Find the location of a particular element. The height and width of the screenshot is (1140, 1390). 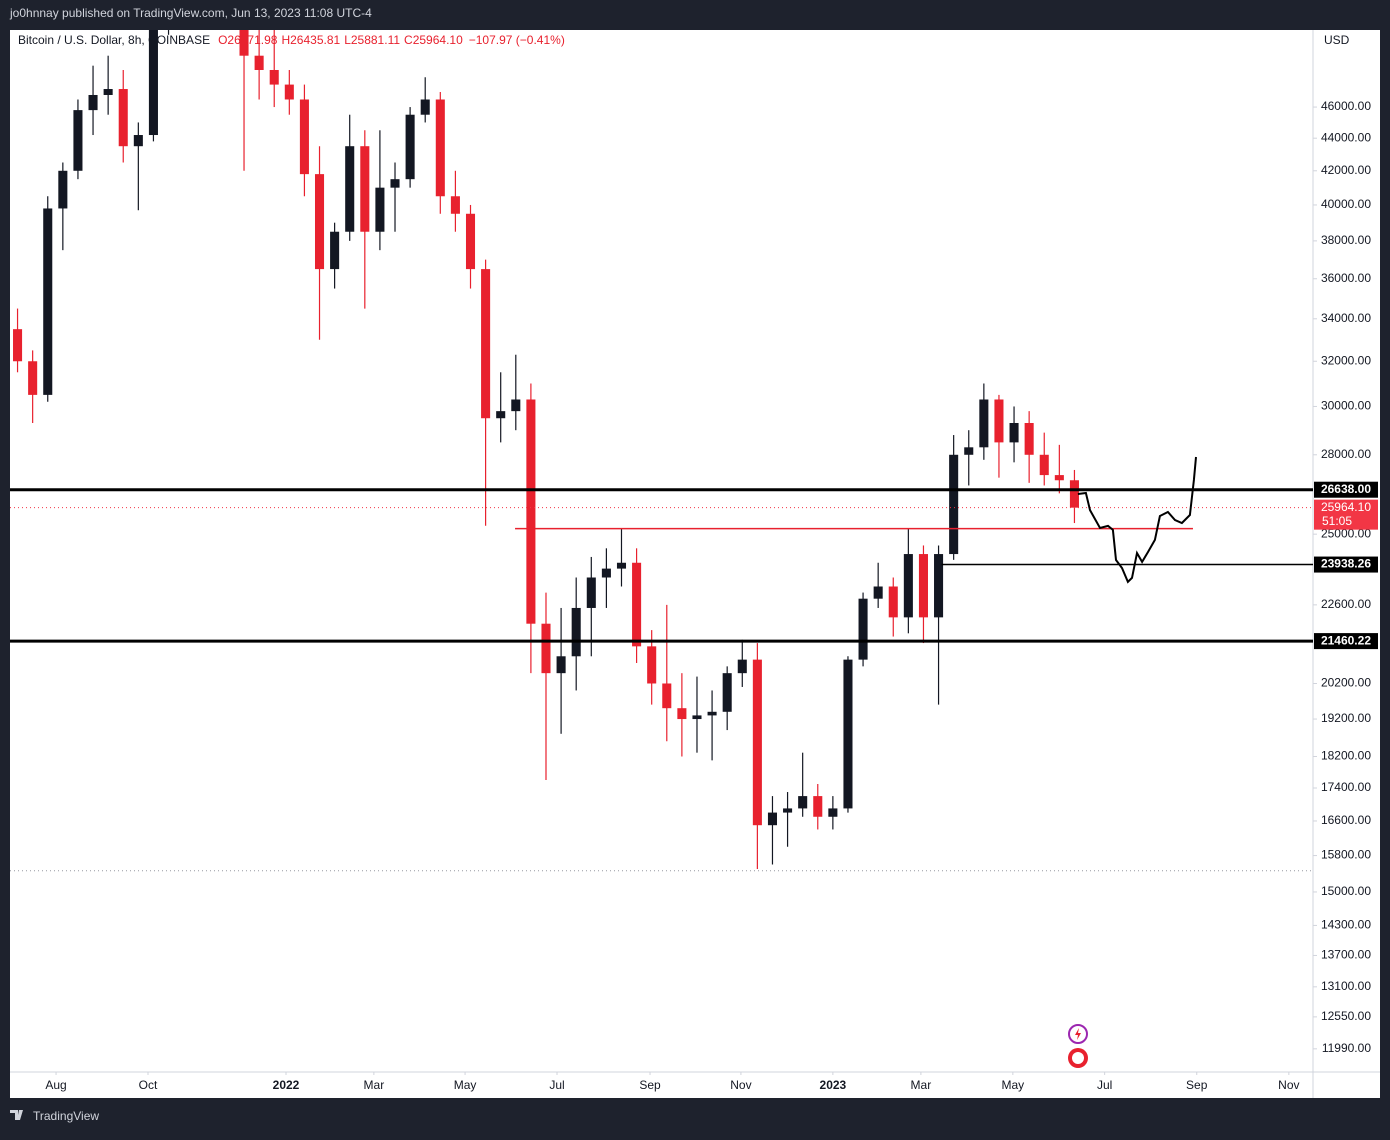

y-tick-label: 15000.00 is located at coordinates (1346, 891).